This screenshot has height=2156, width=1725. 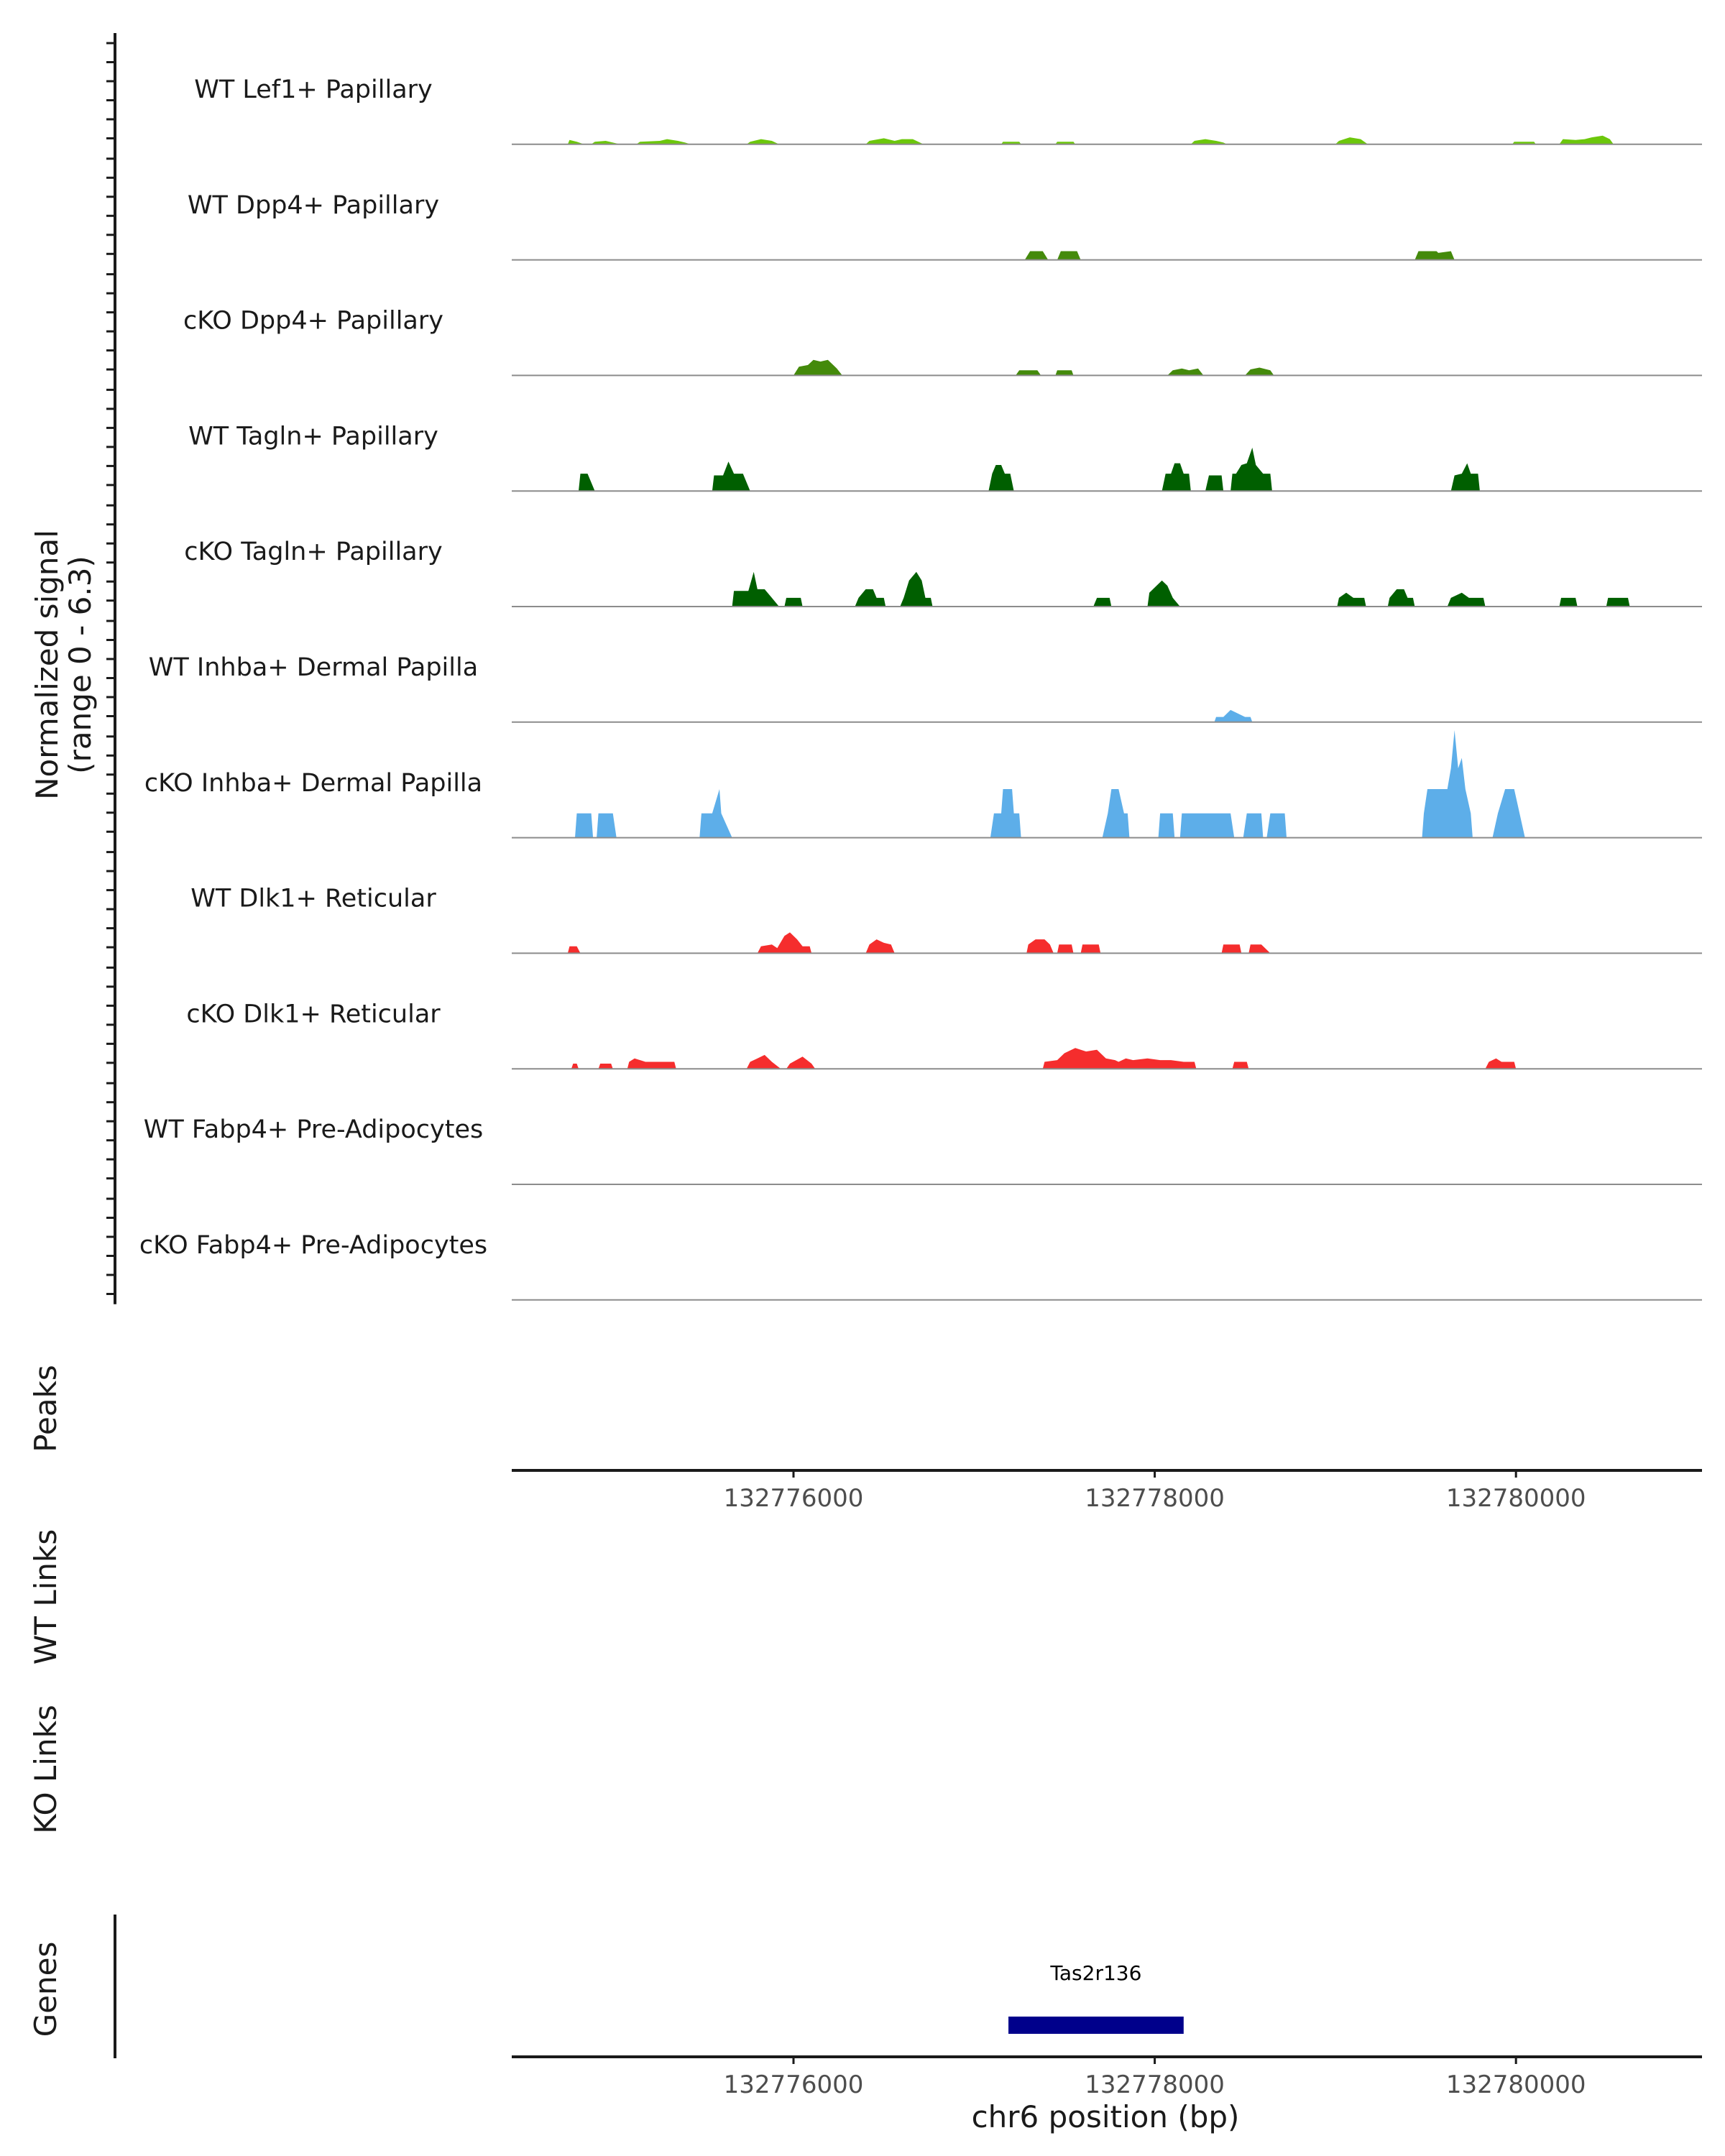 I want to click on track-label: WT Tagln+ Papillary, so click(x=313, y=437).